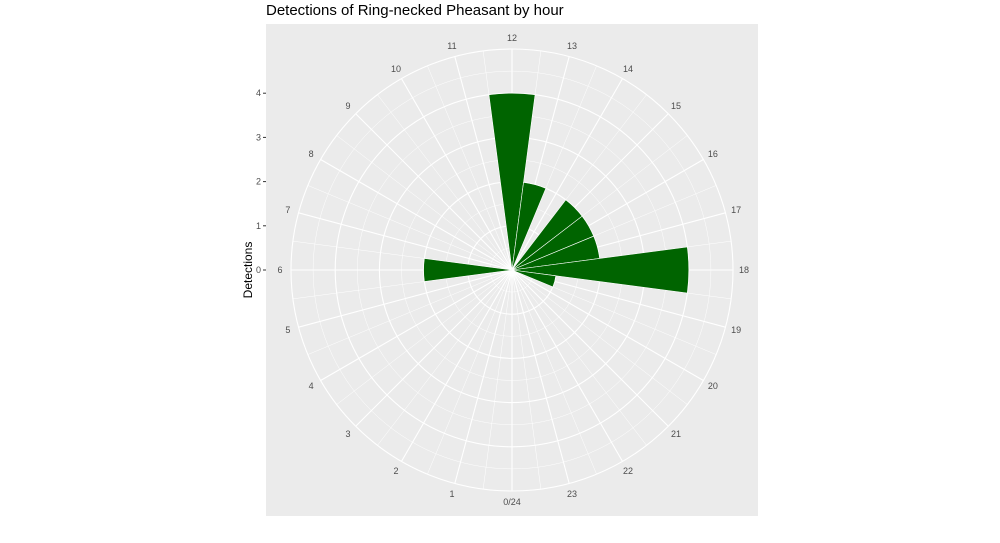 The width and height of the screenshot is (1000, 543). I want to click on hour-label: 7, so click(287, 210).